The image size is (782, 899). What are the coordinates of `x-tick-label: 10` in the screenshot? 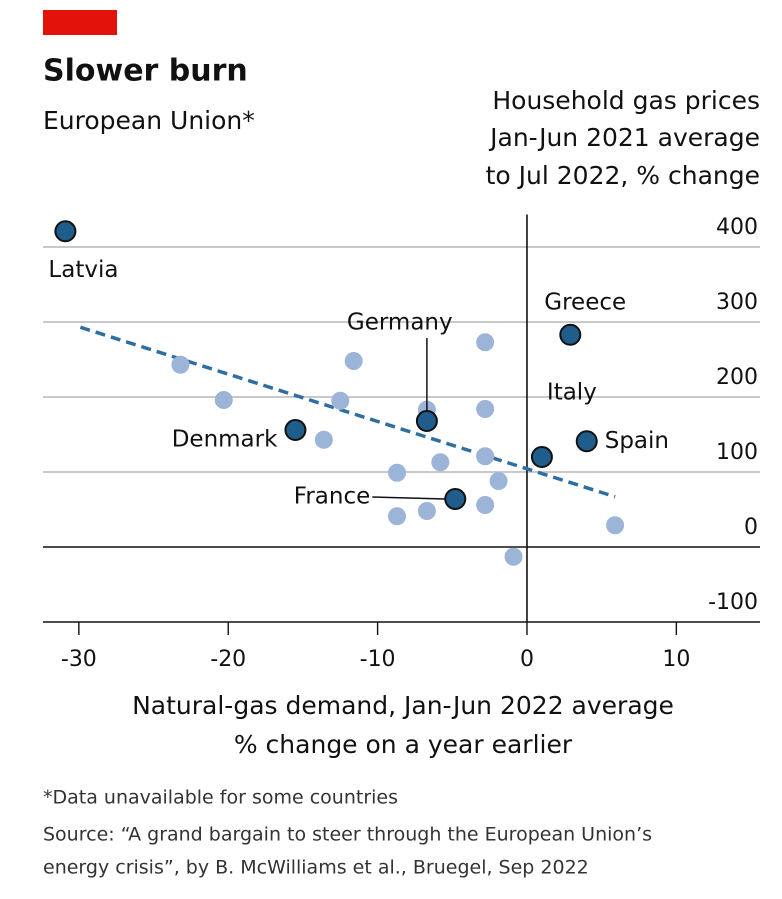 It's located at (676, 659).